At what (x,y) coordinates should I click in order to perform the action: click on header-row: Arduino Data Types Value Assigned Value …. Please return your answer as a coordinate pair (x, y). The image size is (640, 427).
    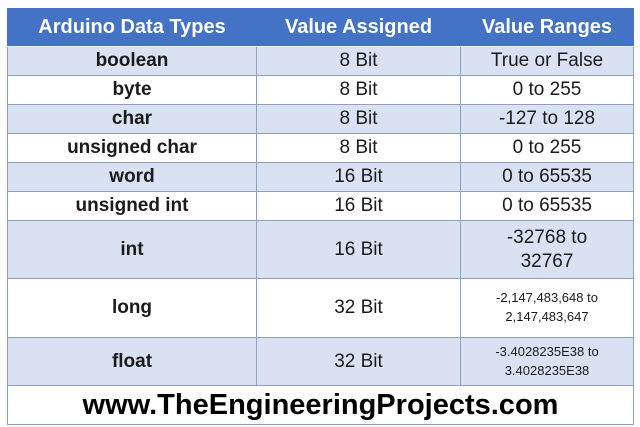
    Looking at the image, I should click on (320, 27).